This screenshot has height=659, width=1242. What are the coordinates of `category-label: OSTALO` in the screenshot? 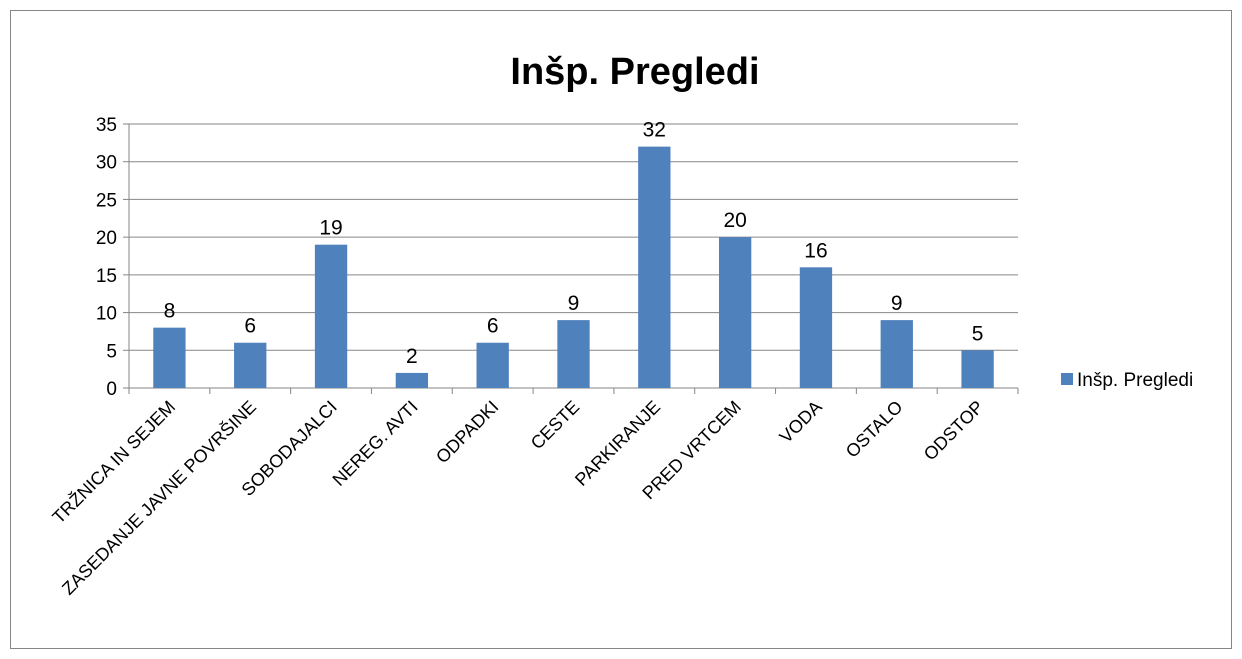 It's located at (874, 429).